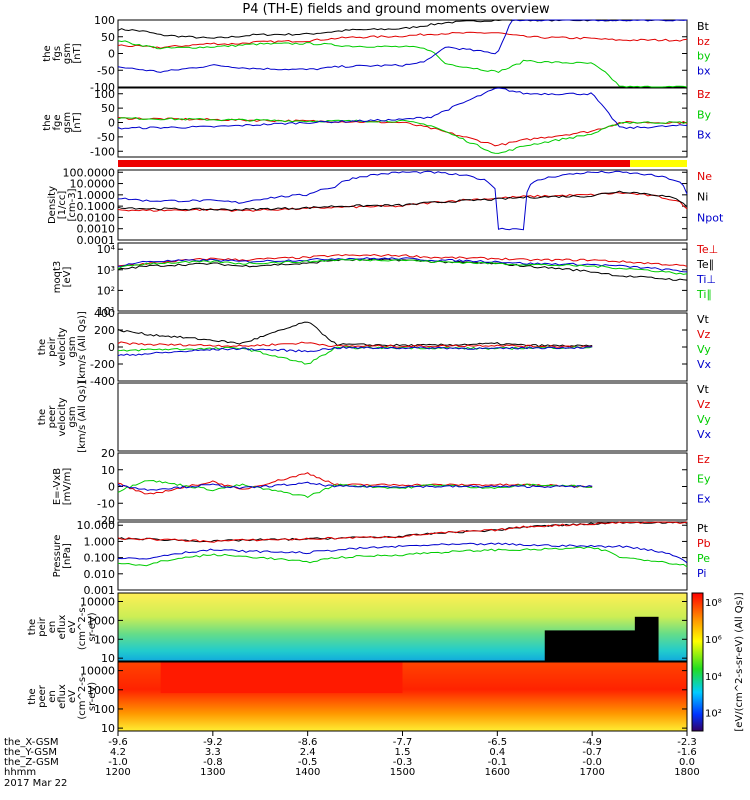 The width and height of the screenshot is (750, 800). I want to click on colorbar-scale, so click(697, 662).